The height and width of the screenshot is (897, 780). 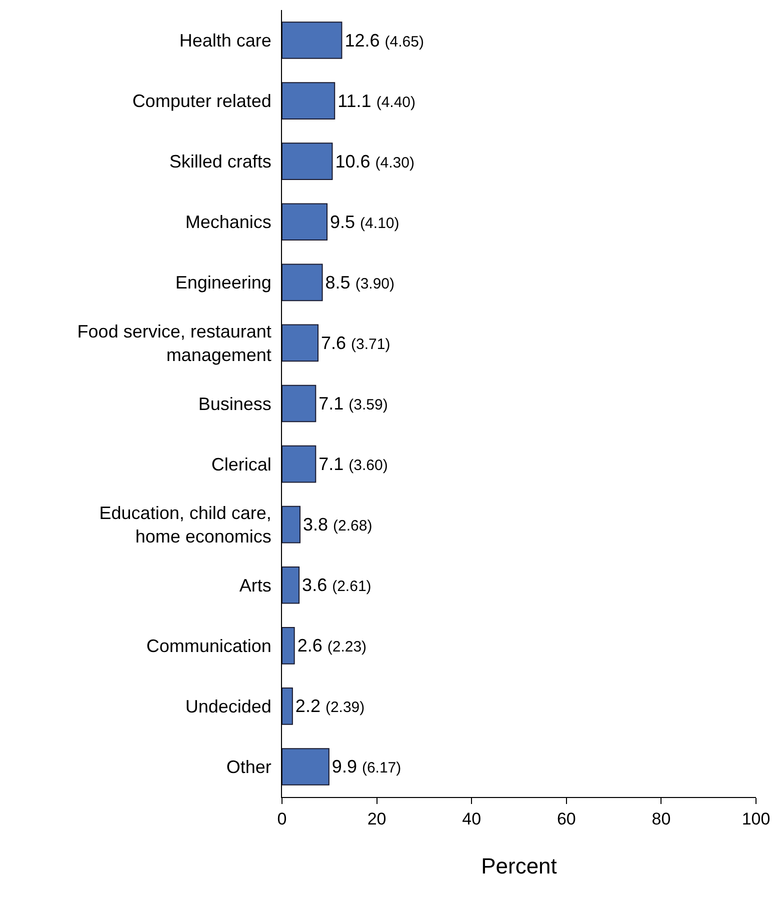 What do you see at coordinates (174, 343) in the screenshot?
I see `y-tick-label: Food service, restaurant management` at bounding box center [174, 343].